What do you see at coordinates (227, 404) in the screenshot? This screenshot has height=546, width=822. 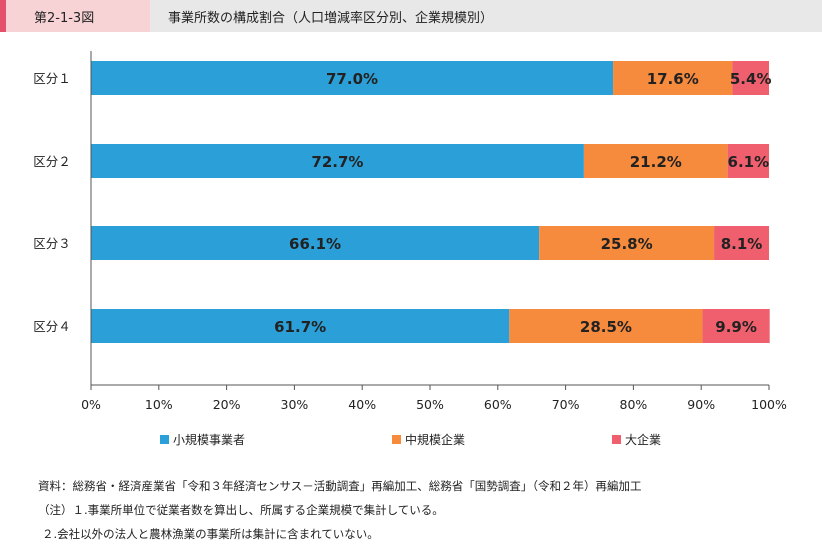 I see `x-tick-label-2: 20%` at bounding box center [227, 404].